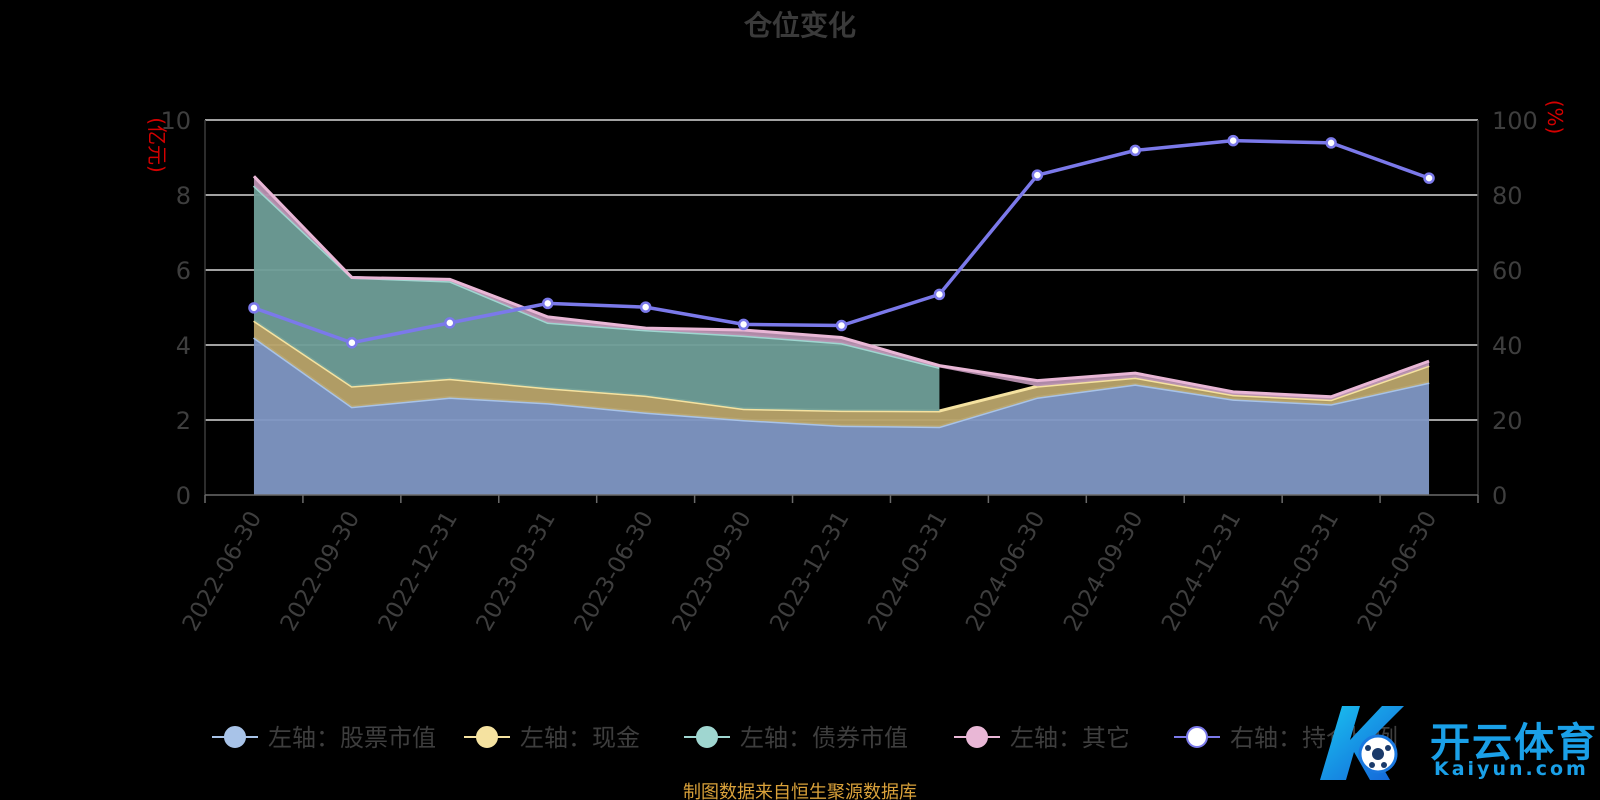  I want to click on legend-item: 左轴：债券市值, so click(796, 738).